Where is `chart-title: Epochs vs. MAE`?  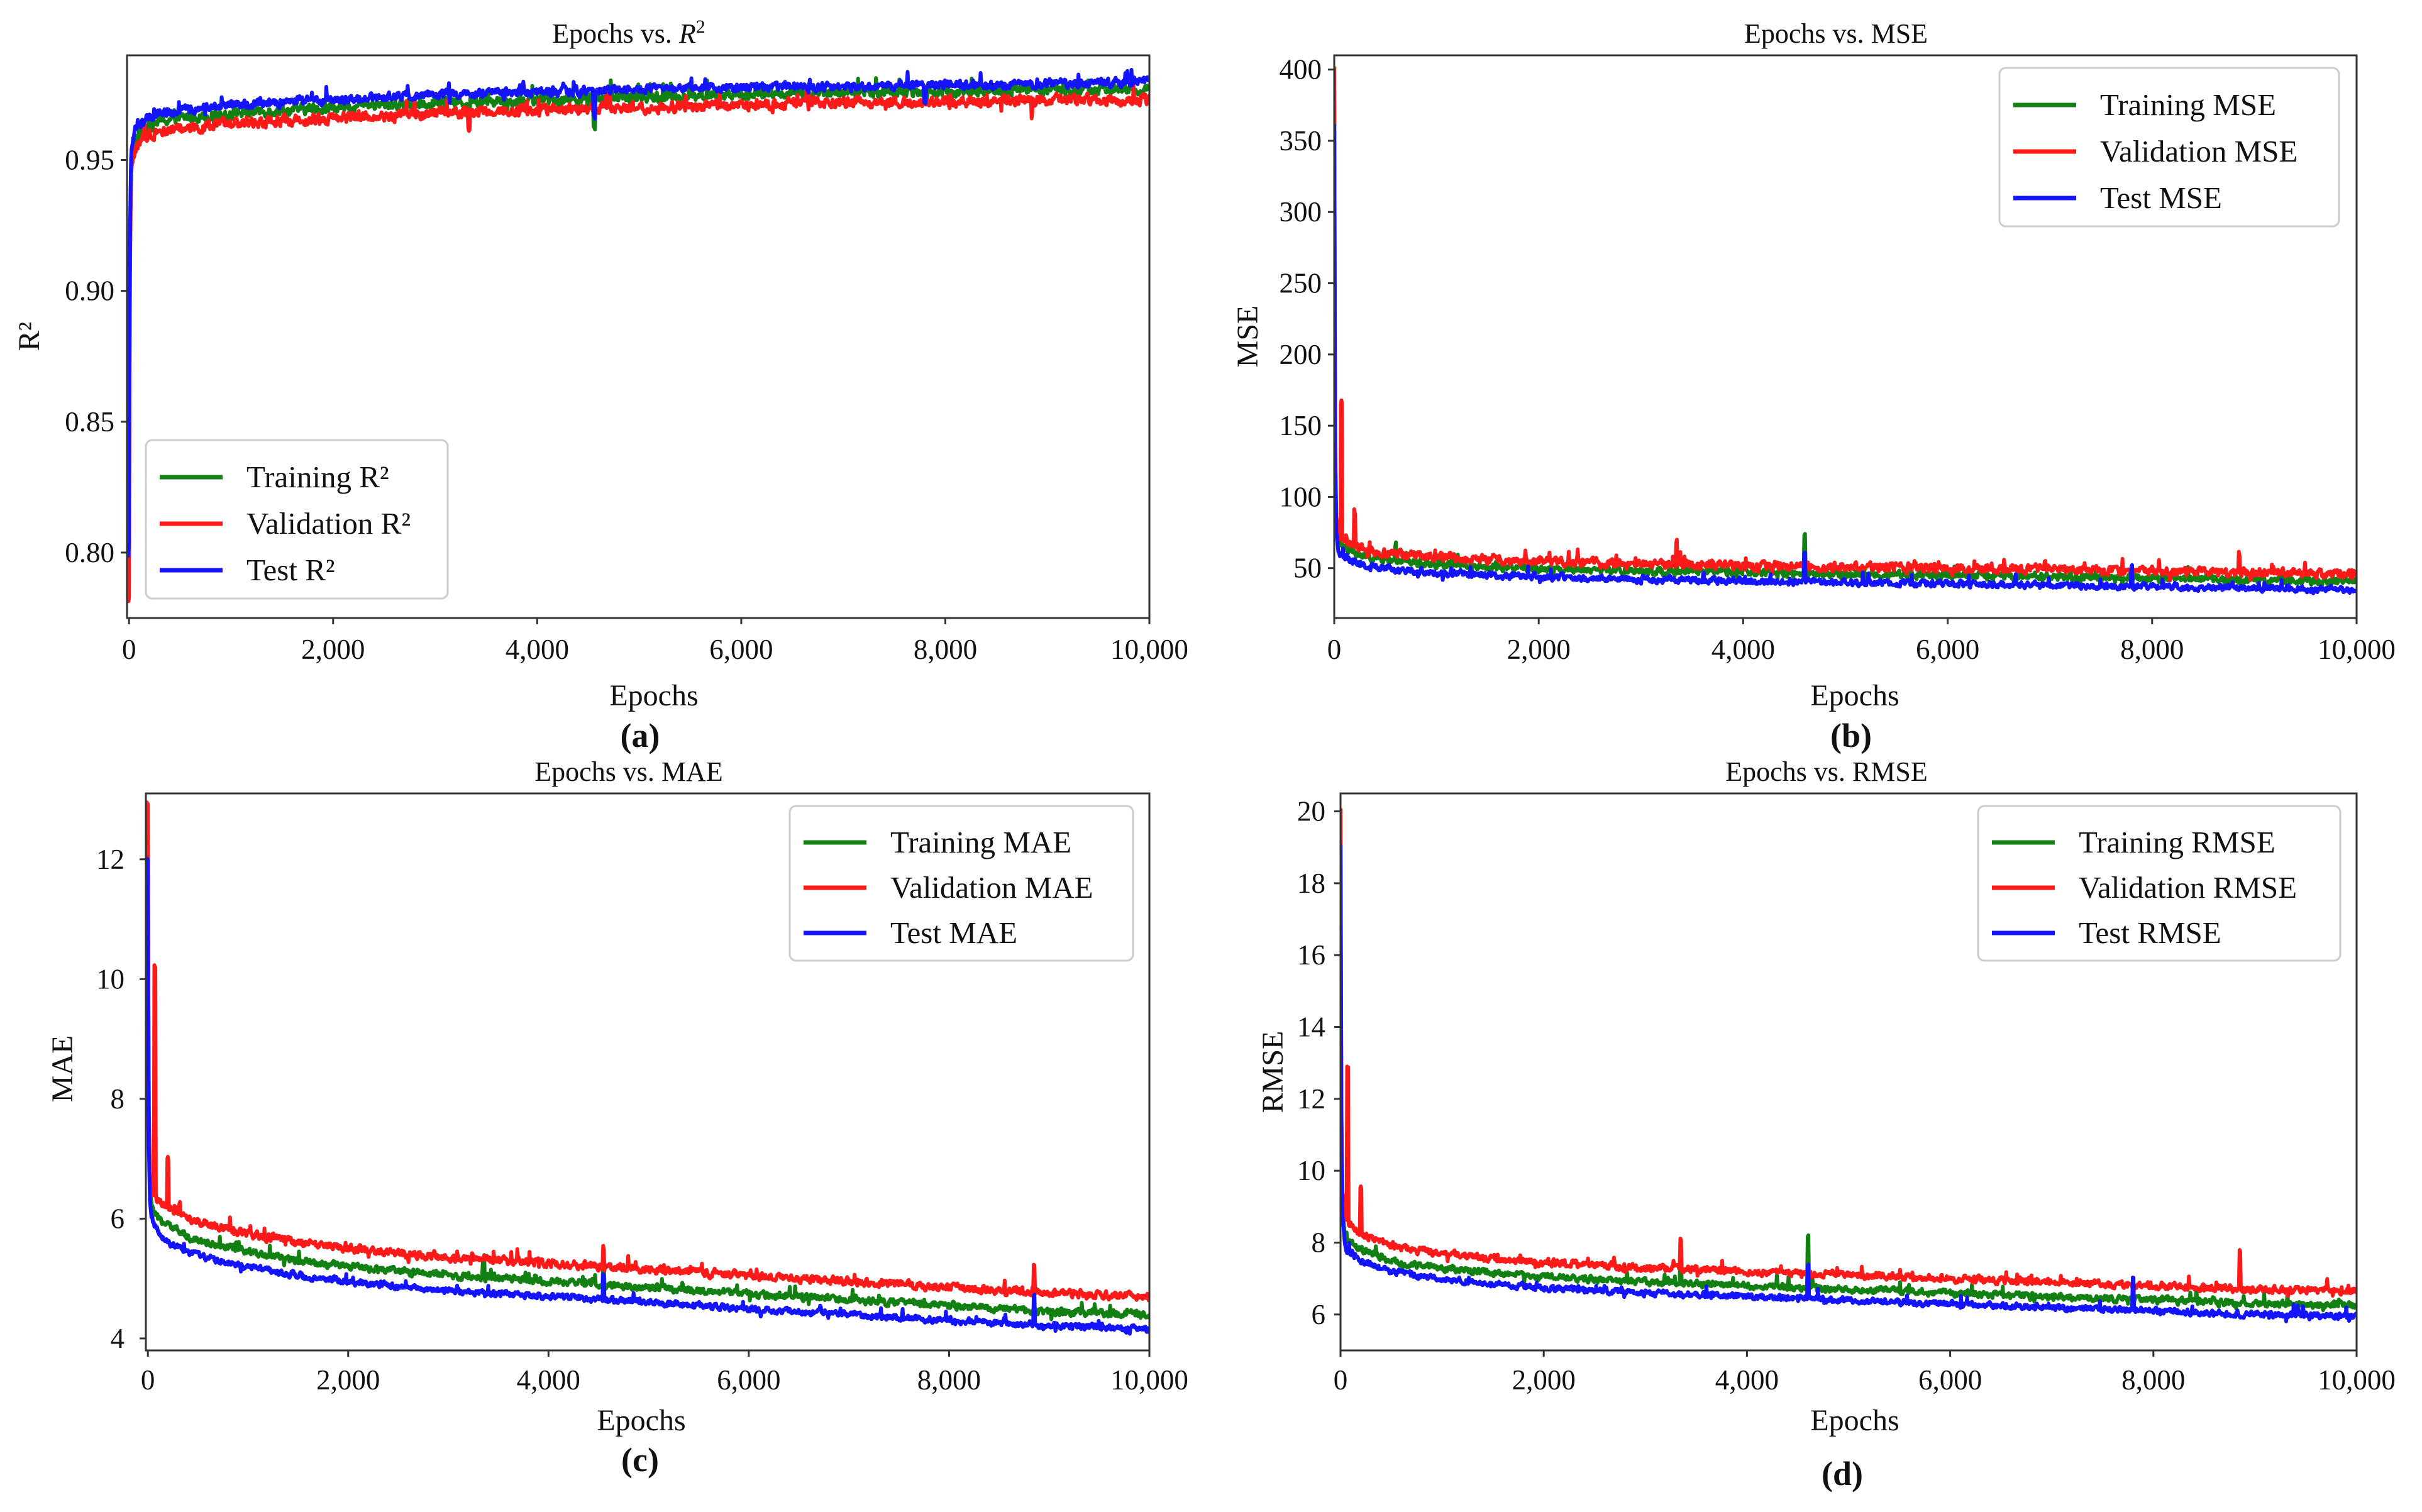
chart-title: Epochs vs. MAE is located at coordinates (628, 772).